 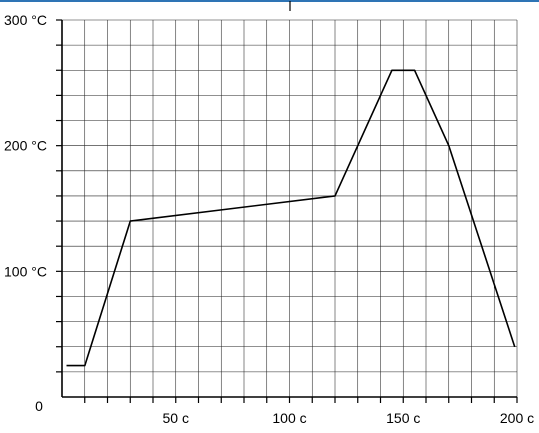 What do you see at coordinates (25, 146) in the screenshot?
I see `y-tick-label: 200 °C` at bounding box center [25, 146].